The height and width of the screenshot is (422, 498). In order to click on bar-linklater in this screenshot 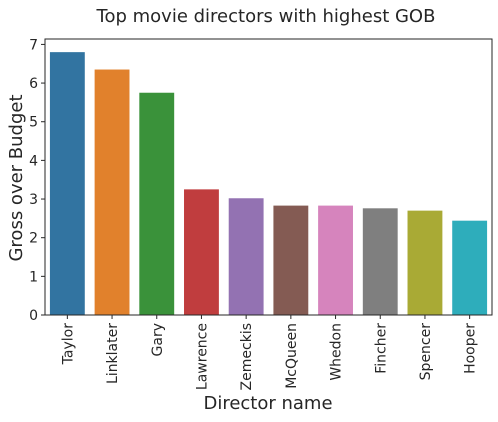, I will do `click(112, 192)`.